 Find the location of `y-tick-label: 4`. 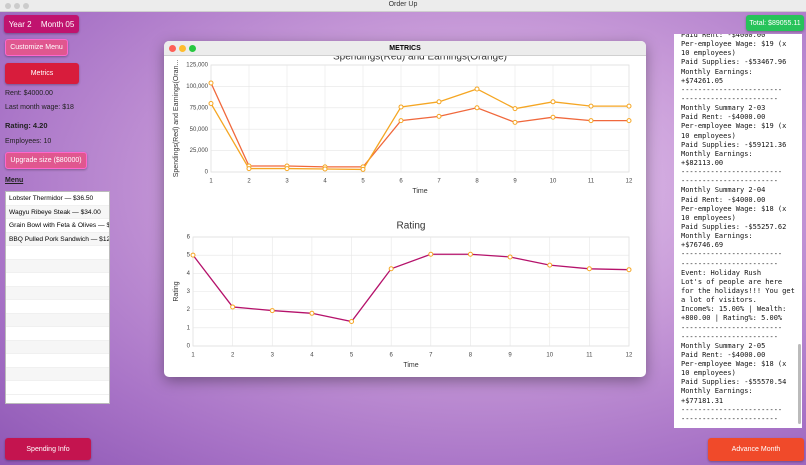

y-tick-label: 4 is located at coordinates (189, 274).